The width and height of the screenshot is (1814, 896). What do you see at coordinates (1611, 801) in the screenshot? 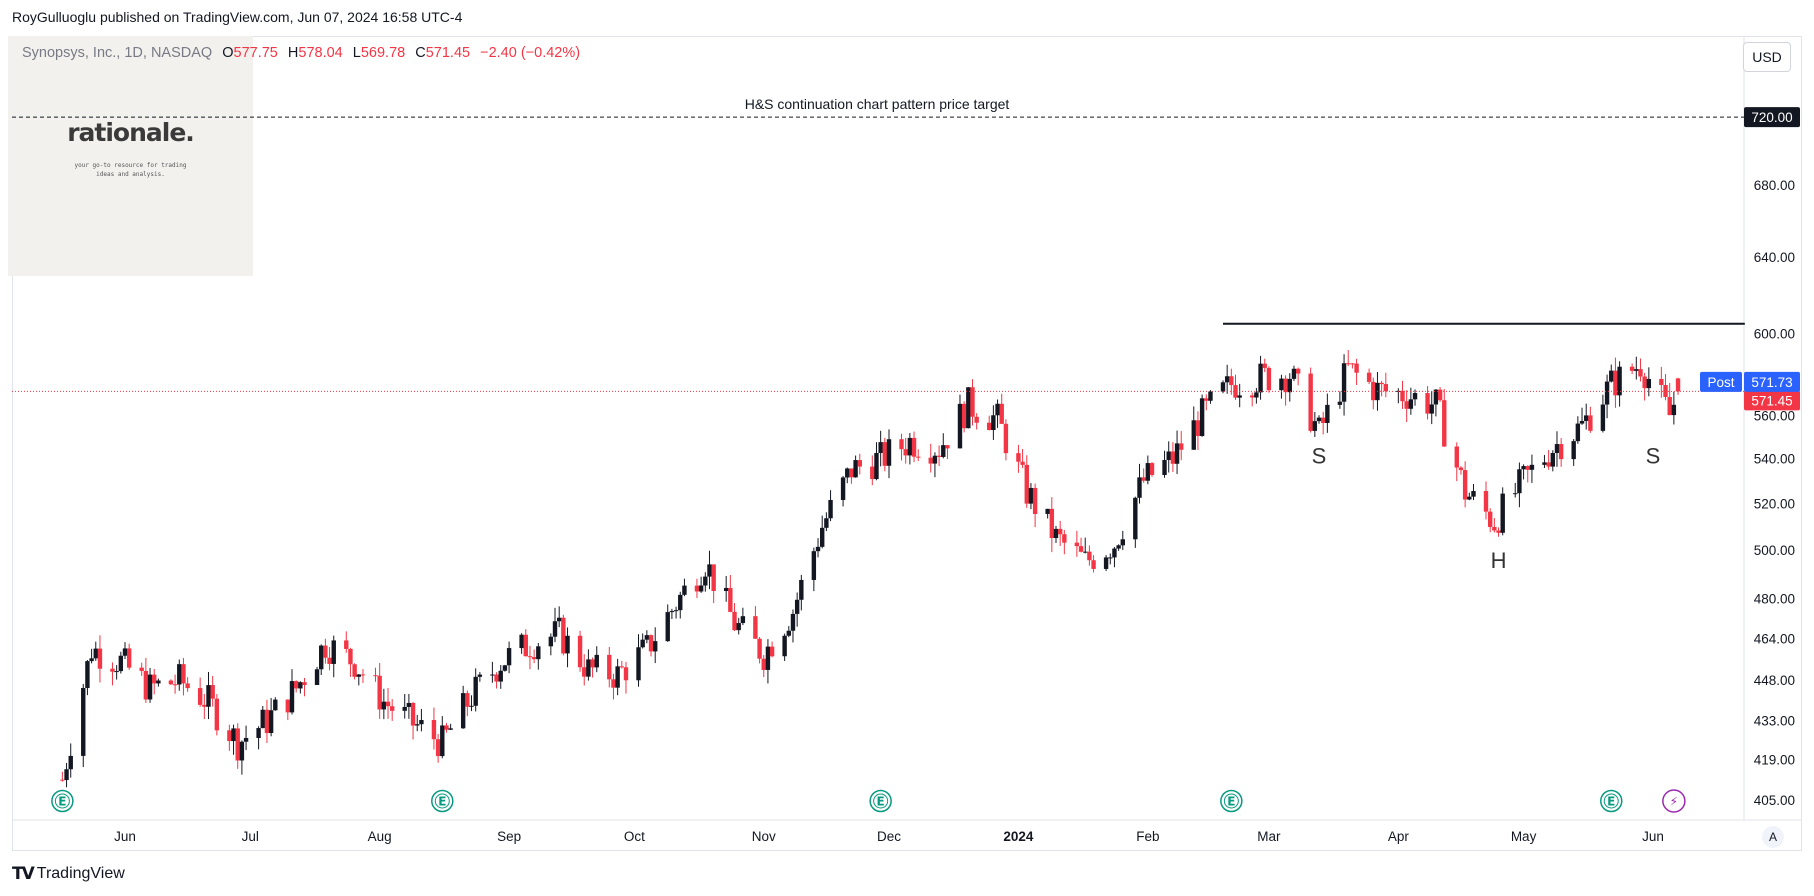
I see `earnings-marker-ring` at bounding box center [1611, 801].